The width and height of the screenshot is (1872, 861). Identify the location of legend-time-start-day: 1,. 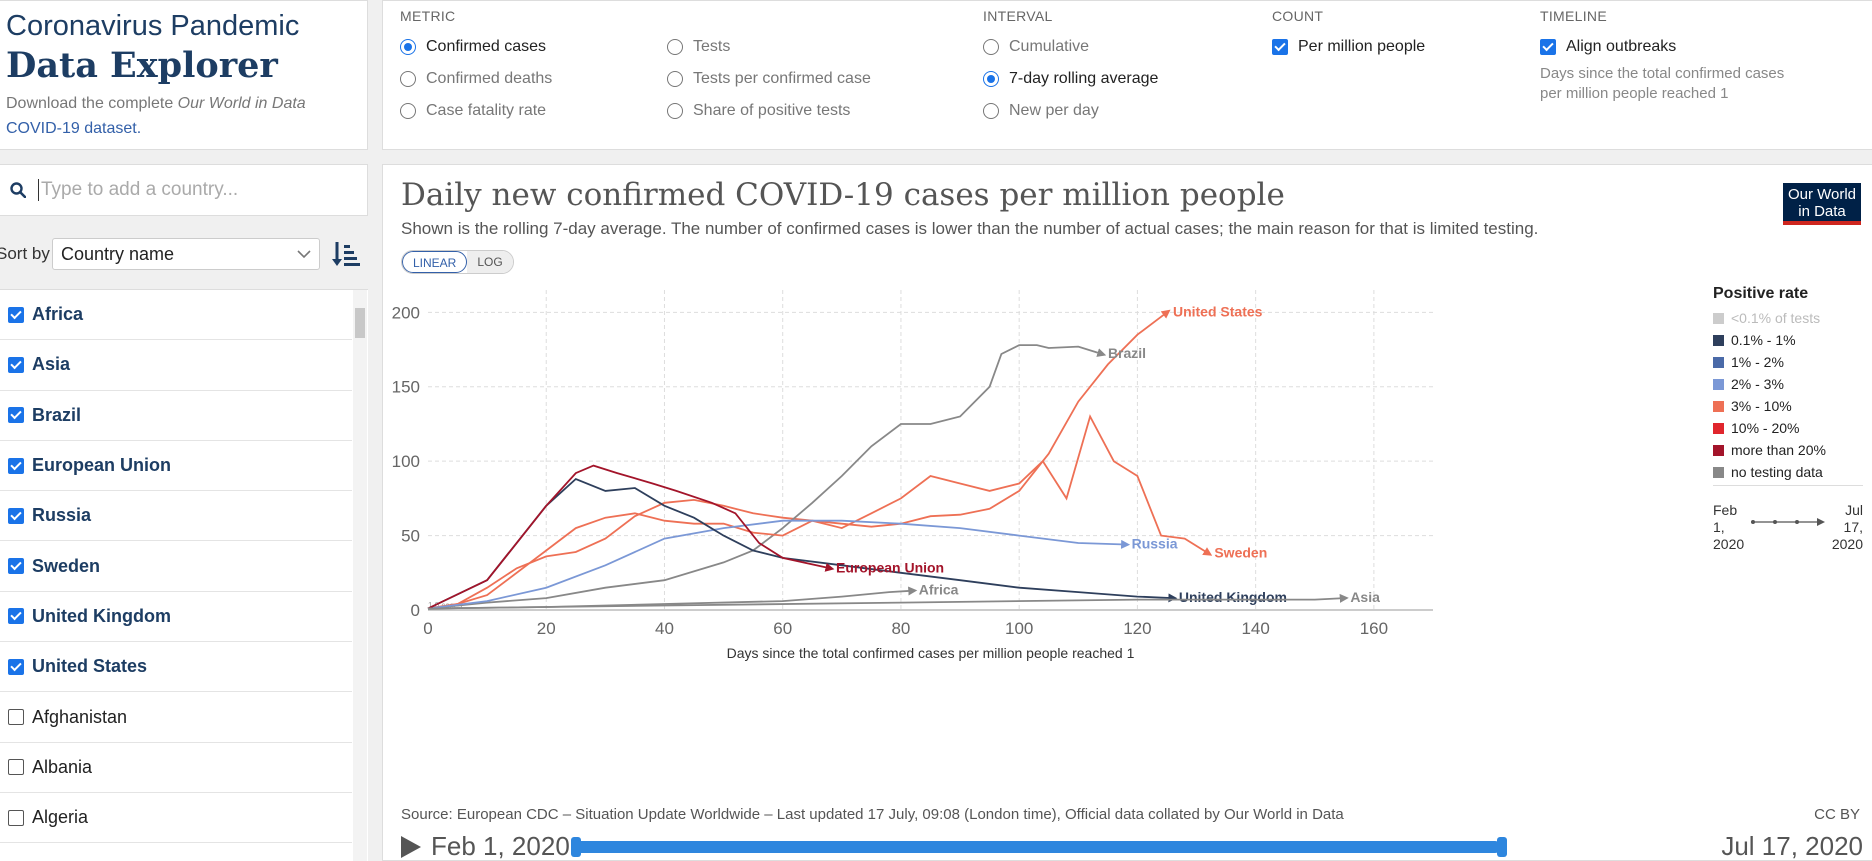
(1719, 527).